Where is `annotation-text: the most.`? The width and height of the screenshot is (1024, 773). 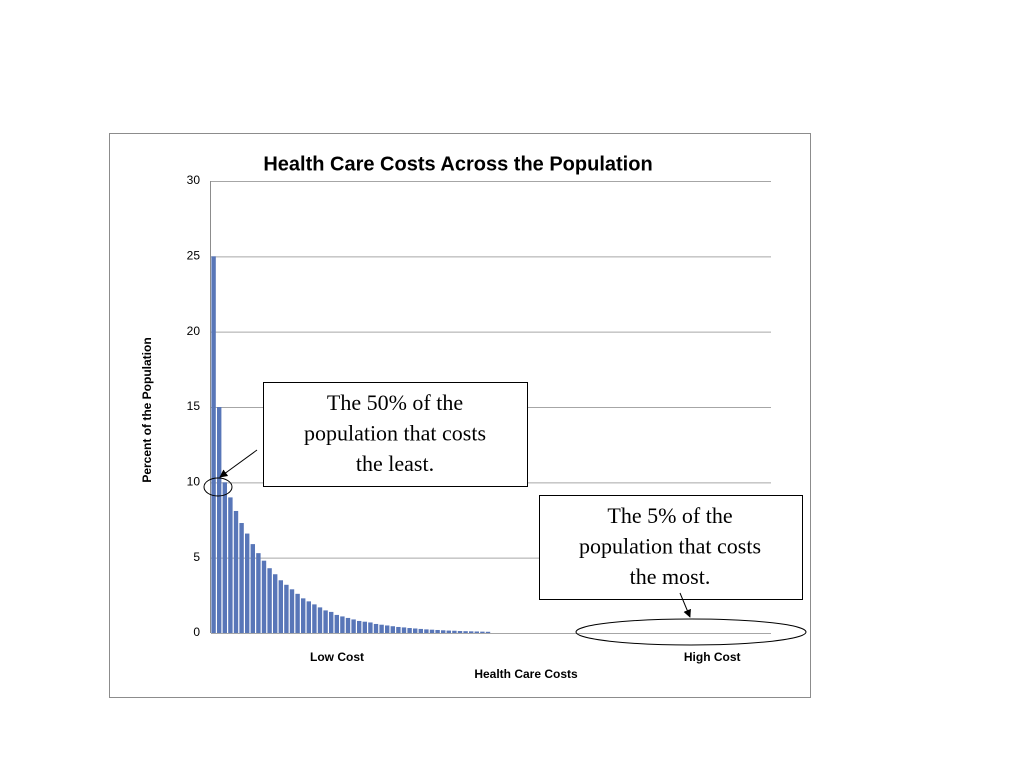 annotation-text: the most. is located at coordinates (670, 576).